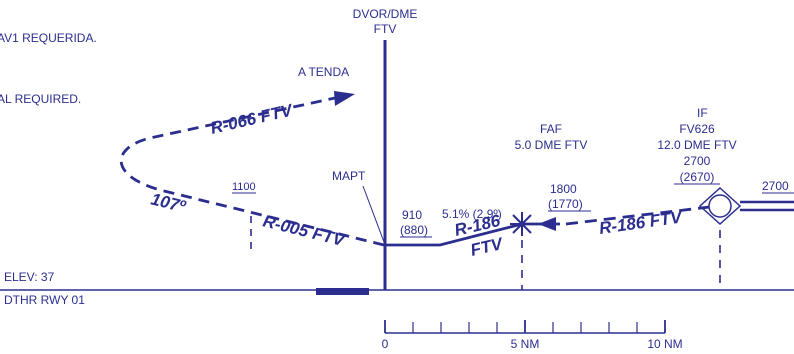 Image resolution: width=794 pixels, height=354 pixels. I want to click on scale-label-5: 5 NM, so click(525, 344).